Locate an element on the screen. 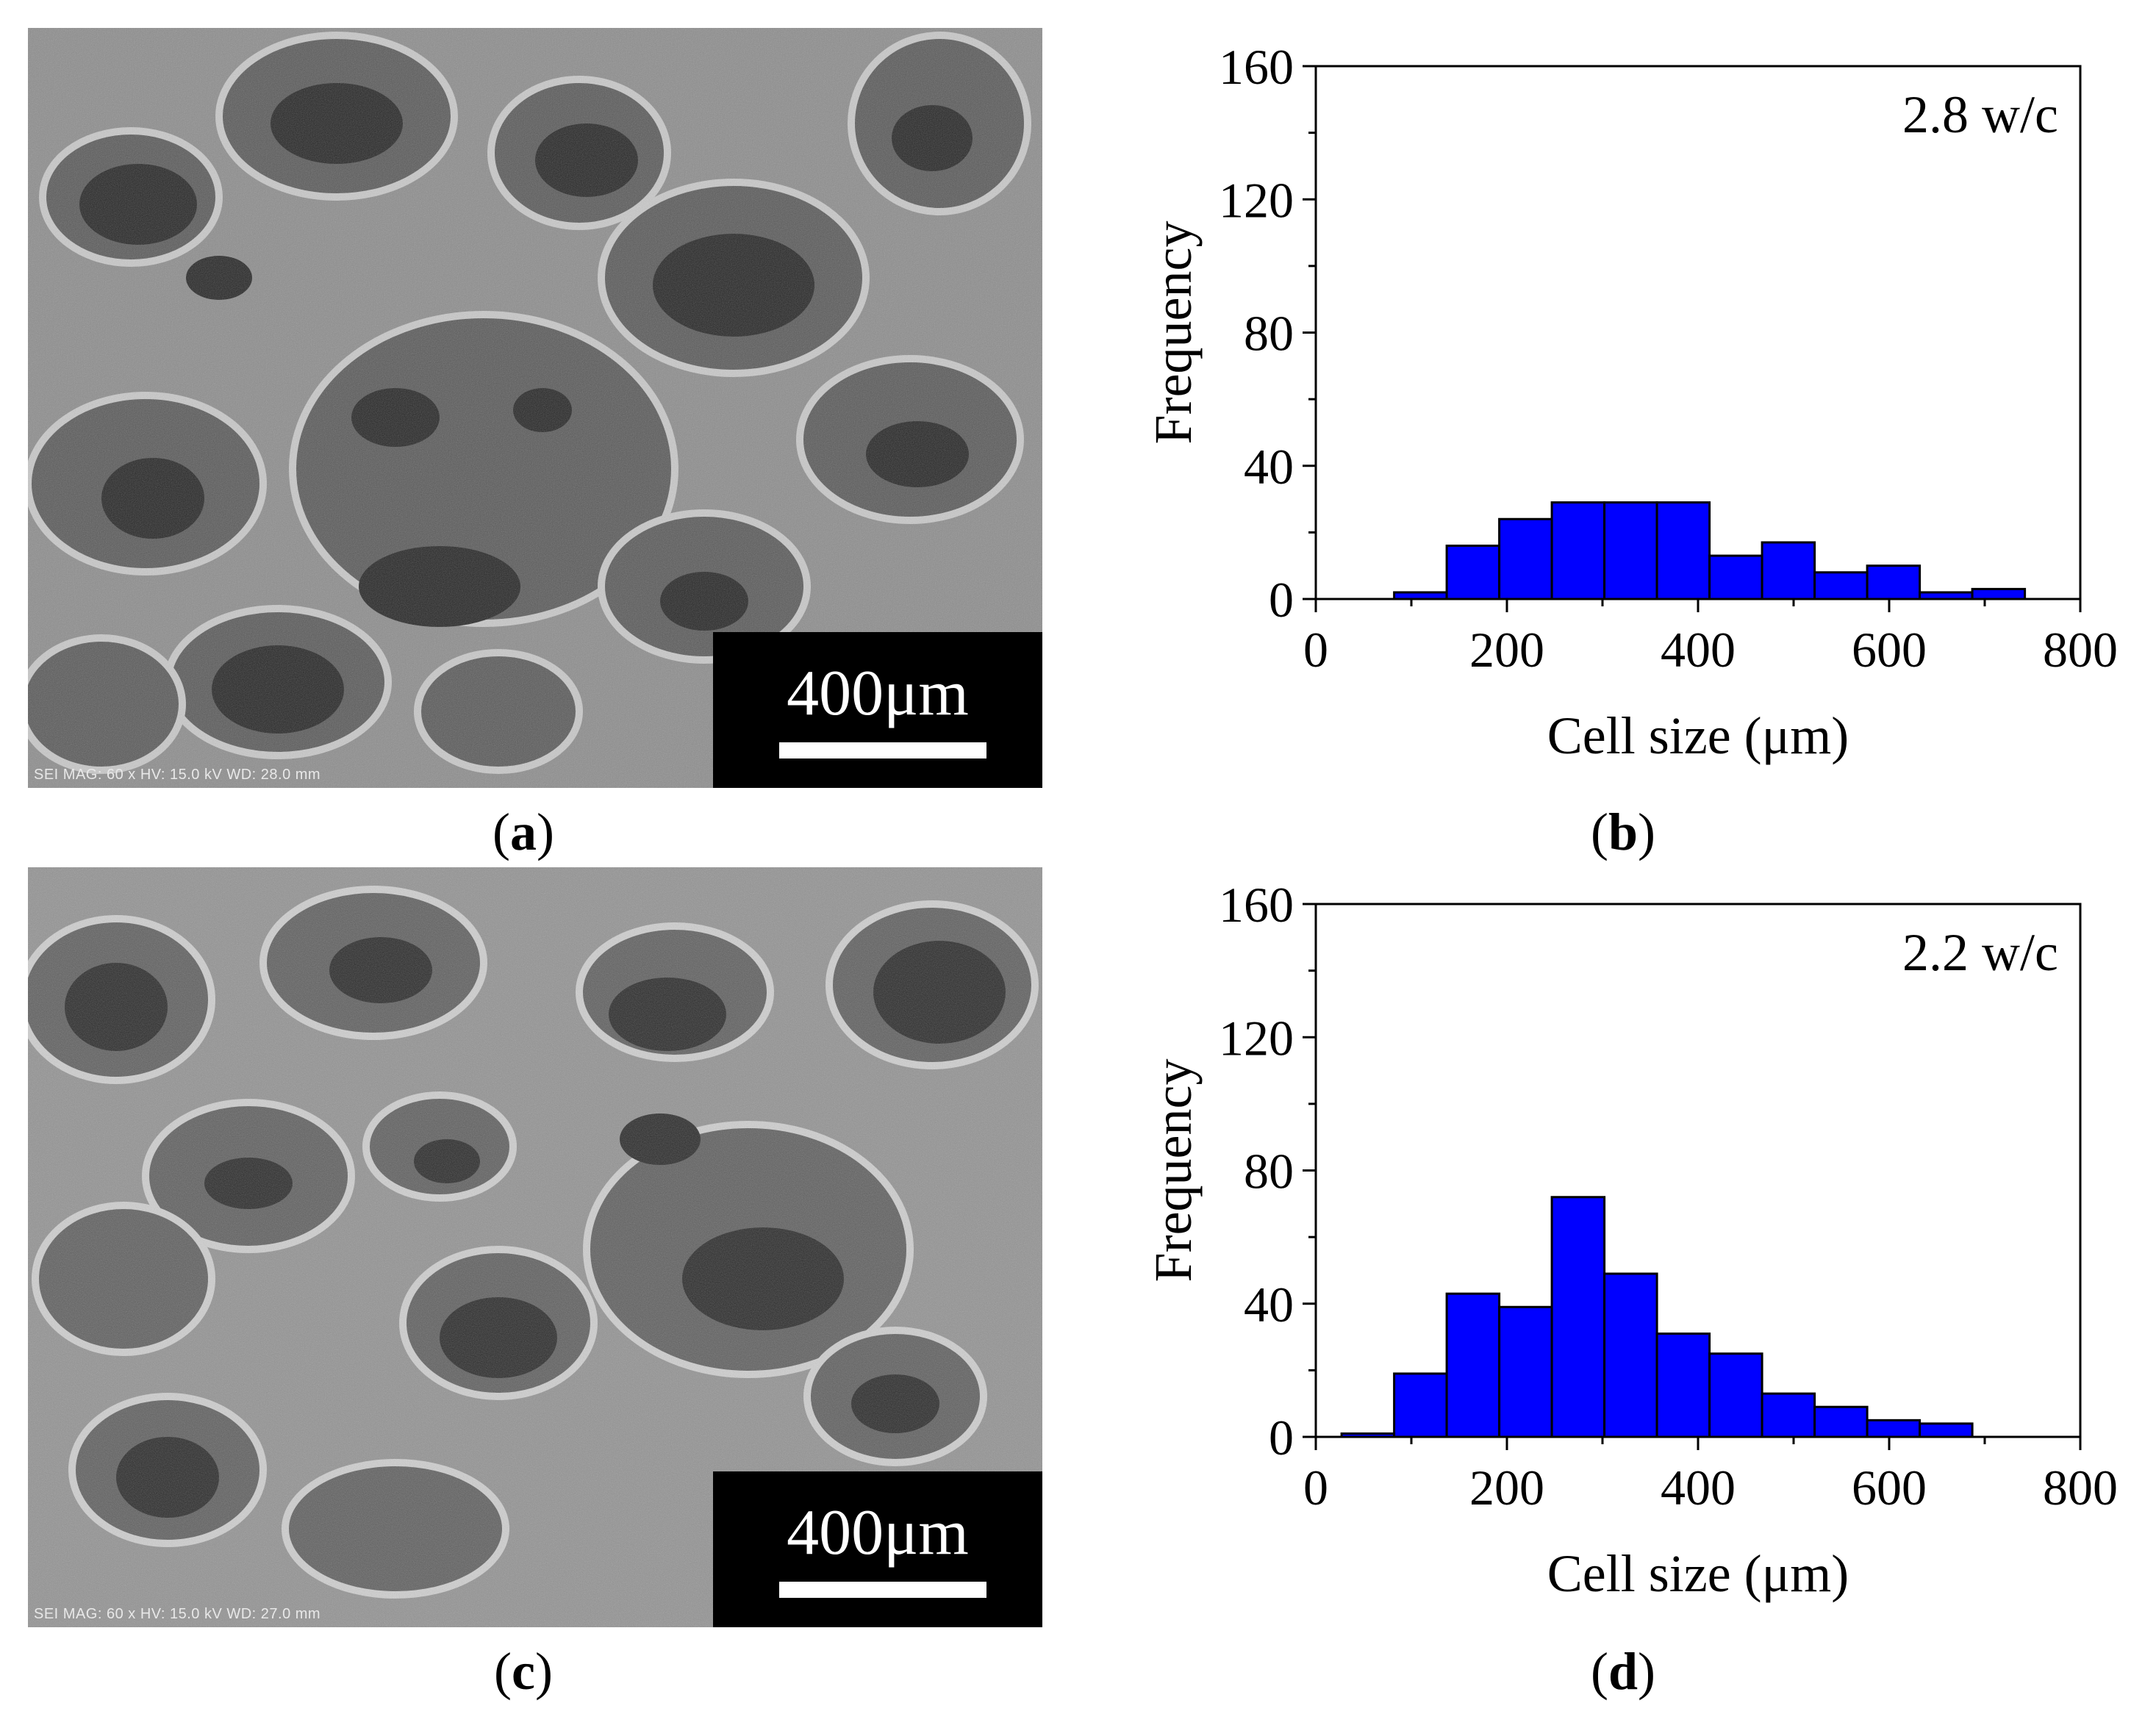  chart-d-annotation: 2.2 w/c is located at coordinates (1980, 952).